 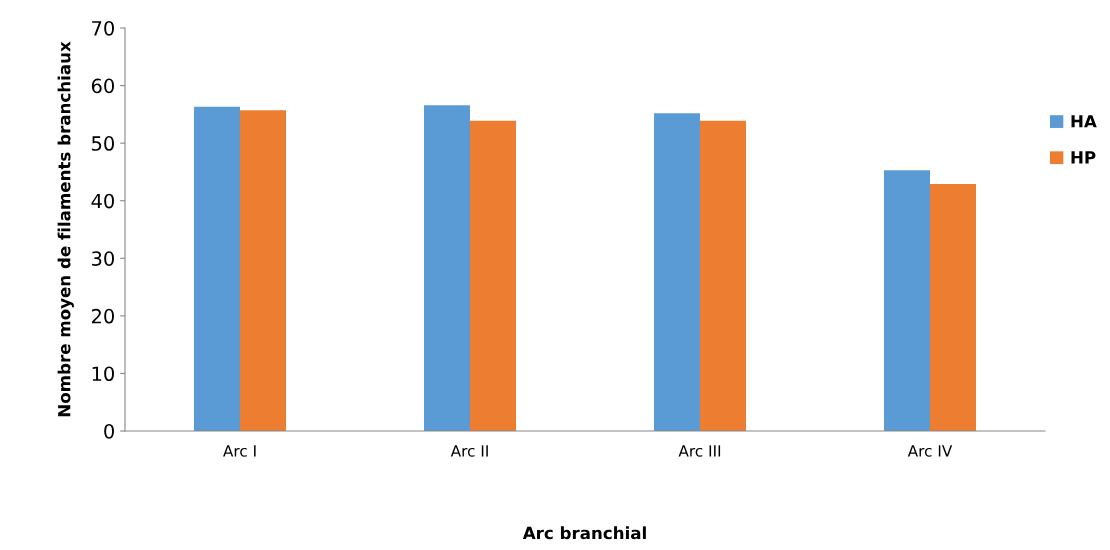 What do you see at coordinates (103, 143) in the screenshot?
I see `y-tick-label: 50` at bounding box center [103, 143].